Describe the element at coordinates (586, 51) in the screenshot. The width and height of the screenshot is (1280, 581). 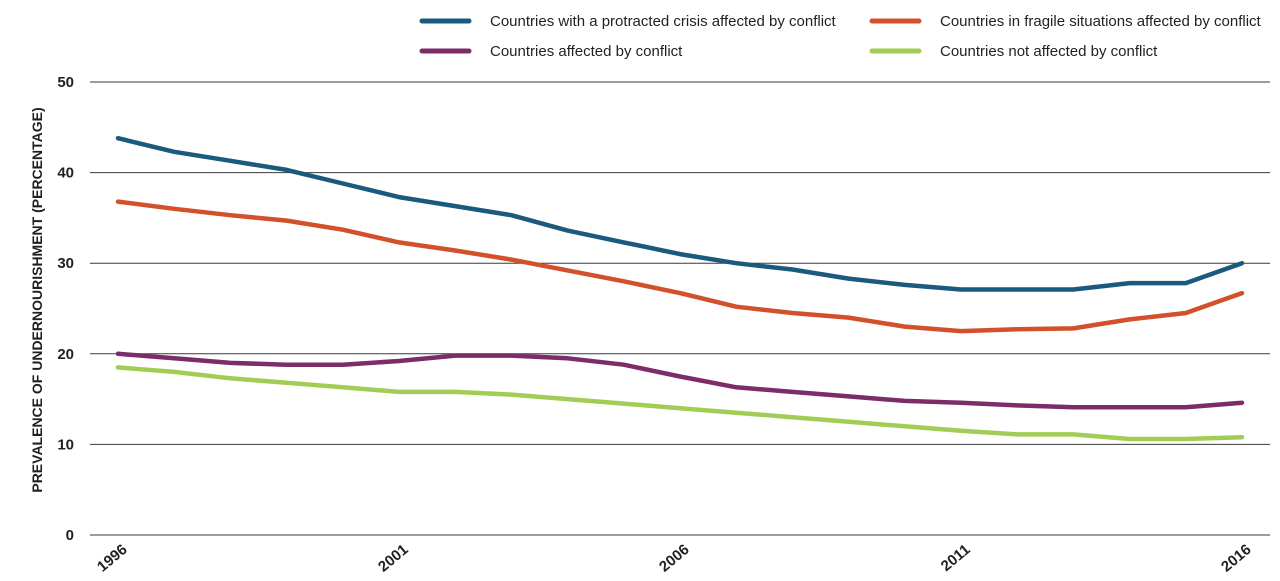
I see `legend-label: Countries affected by conflict` at that location.